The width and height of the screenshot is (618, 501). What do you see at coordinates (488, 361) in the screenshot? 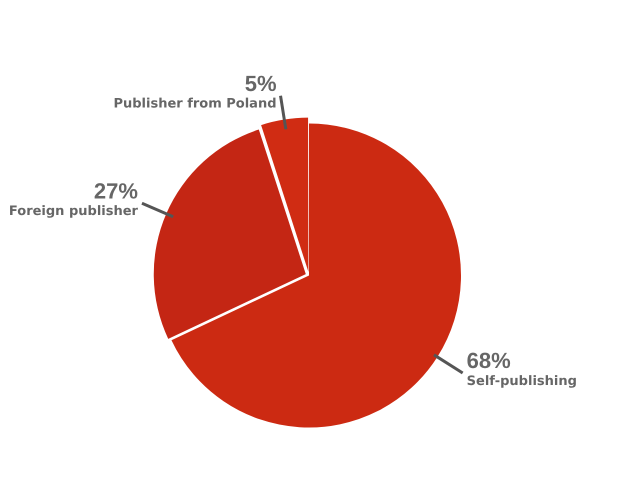
I see `data-label: 68%` at bounding box center [488, 361].